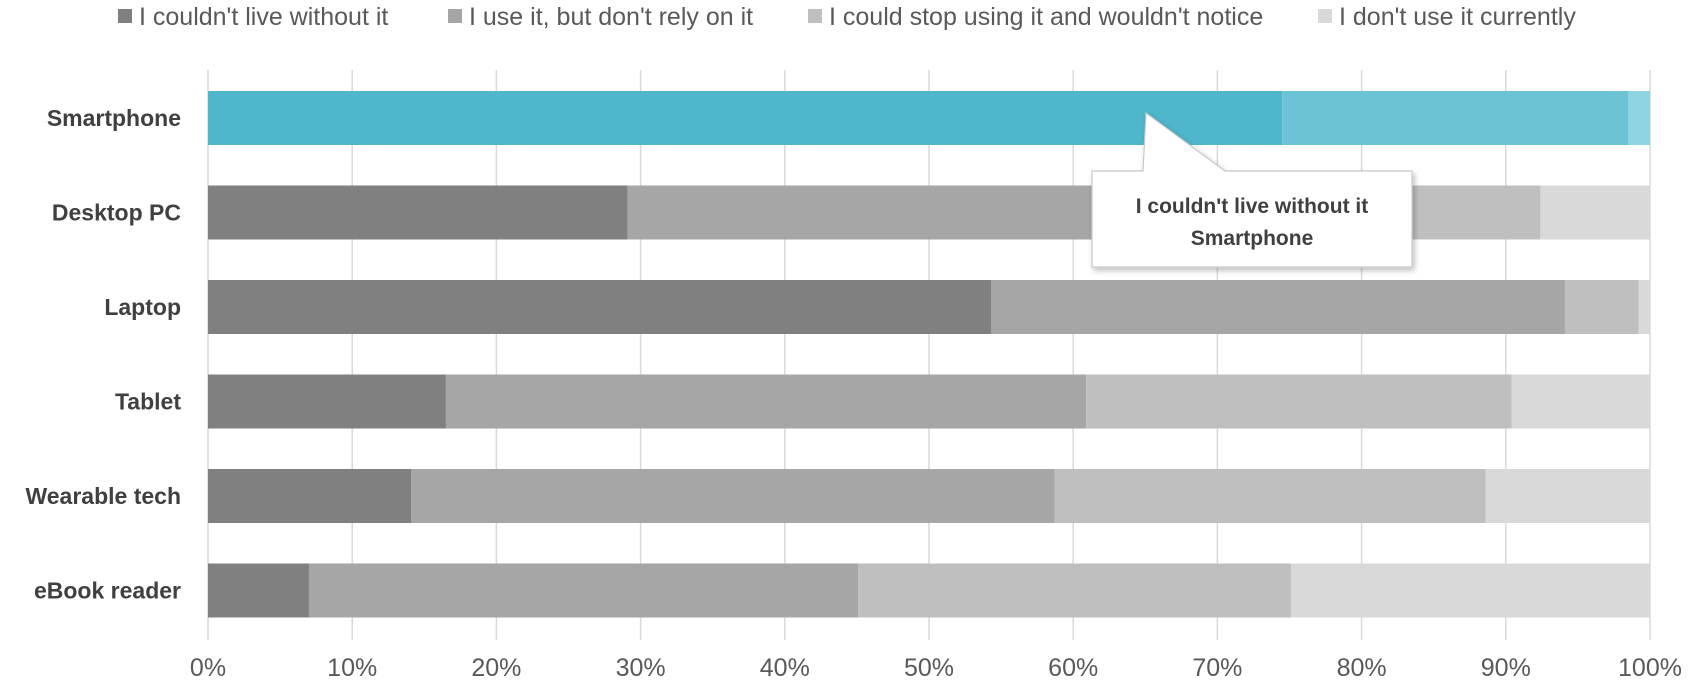 The width and height of the screenshot is (1694, 685). I want to click on category-label: Tablet, so click(148, 402).